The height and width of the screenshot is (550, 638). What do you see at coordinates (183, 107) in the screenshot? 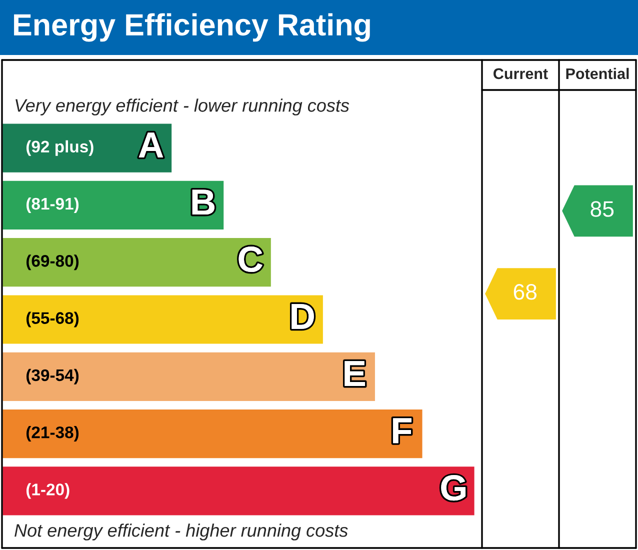
I see `text: Very energy efficient - lower running costs` at bounding box center [183, 107].